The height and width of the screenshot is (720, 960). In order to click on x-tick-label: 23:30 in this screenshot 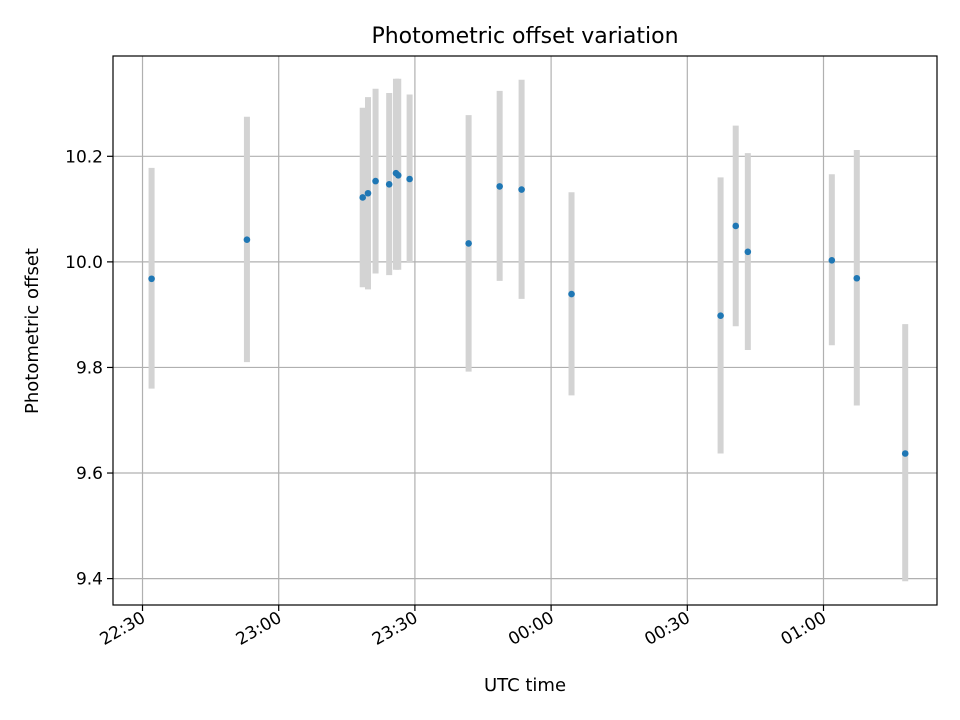, I will do `click(395, 629)`.